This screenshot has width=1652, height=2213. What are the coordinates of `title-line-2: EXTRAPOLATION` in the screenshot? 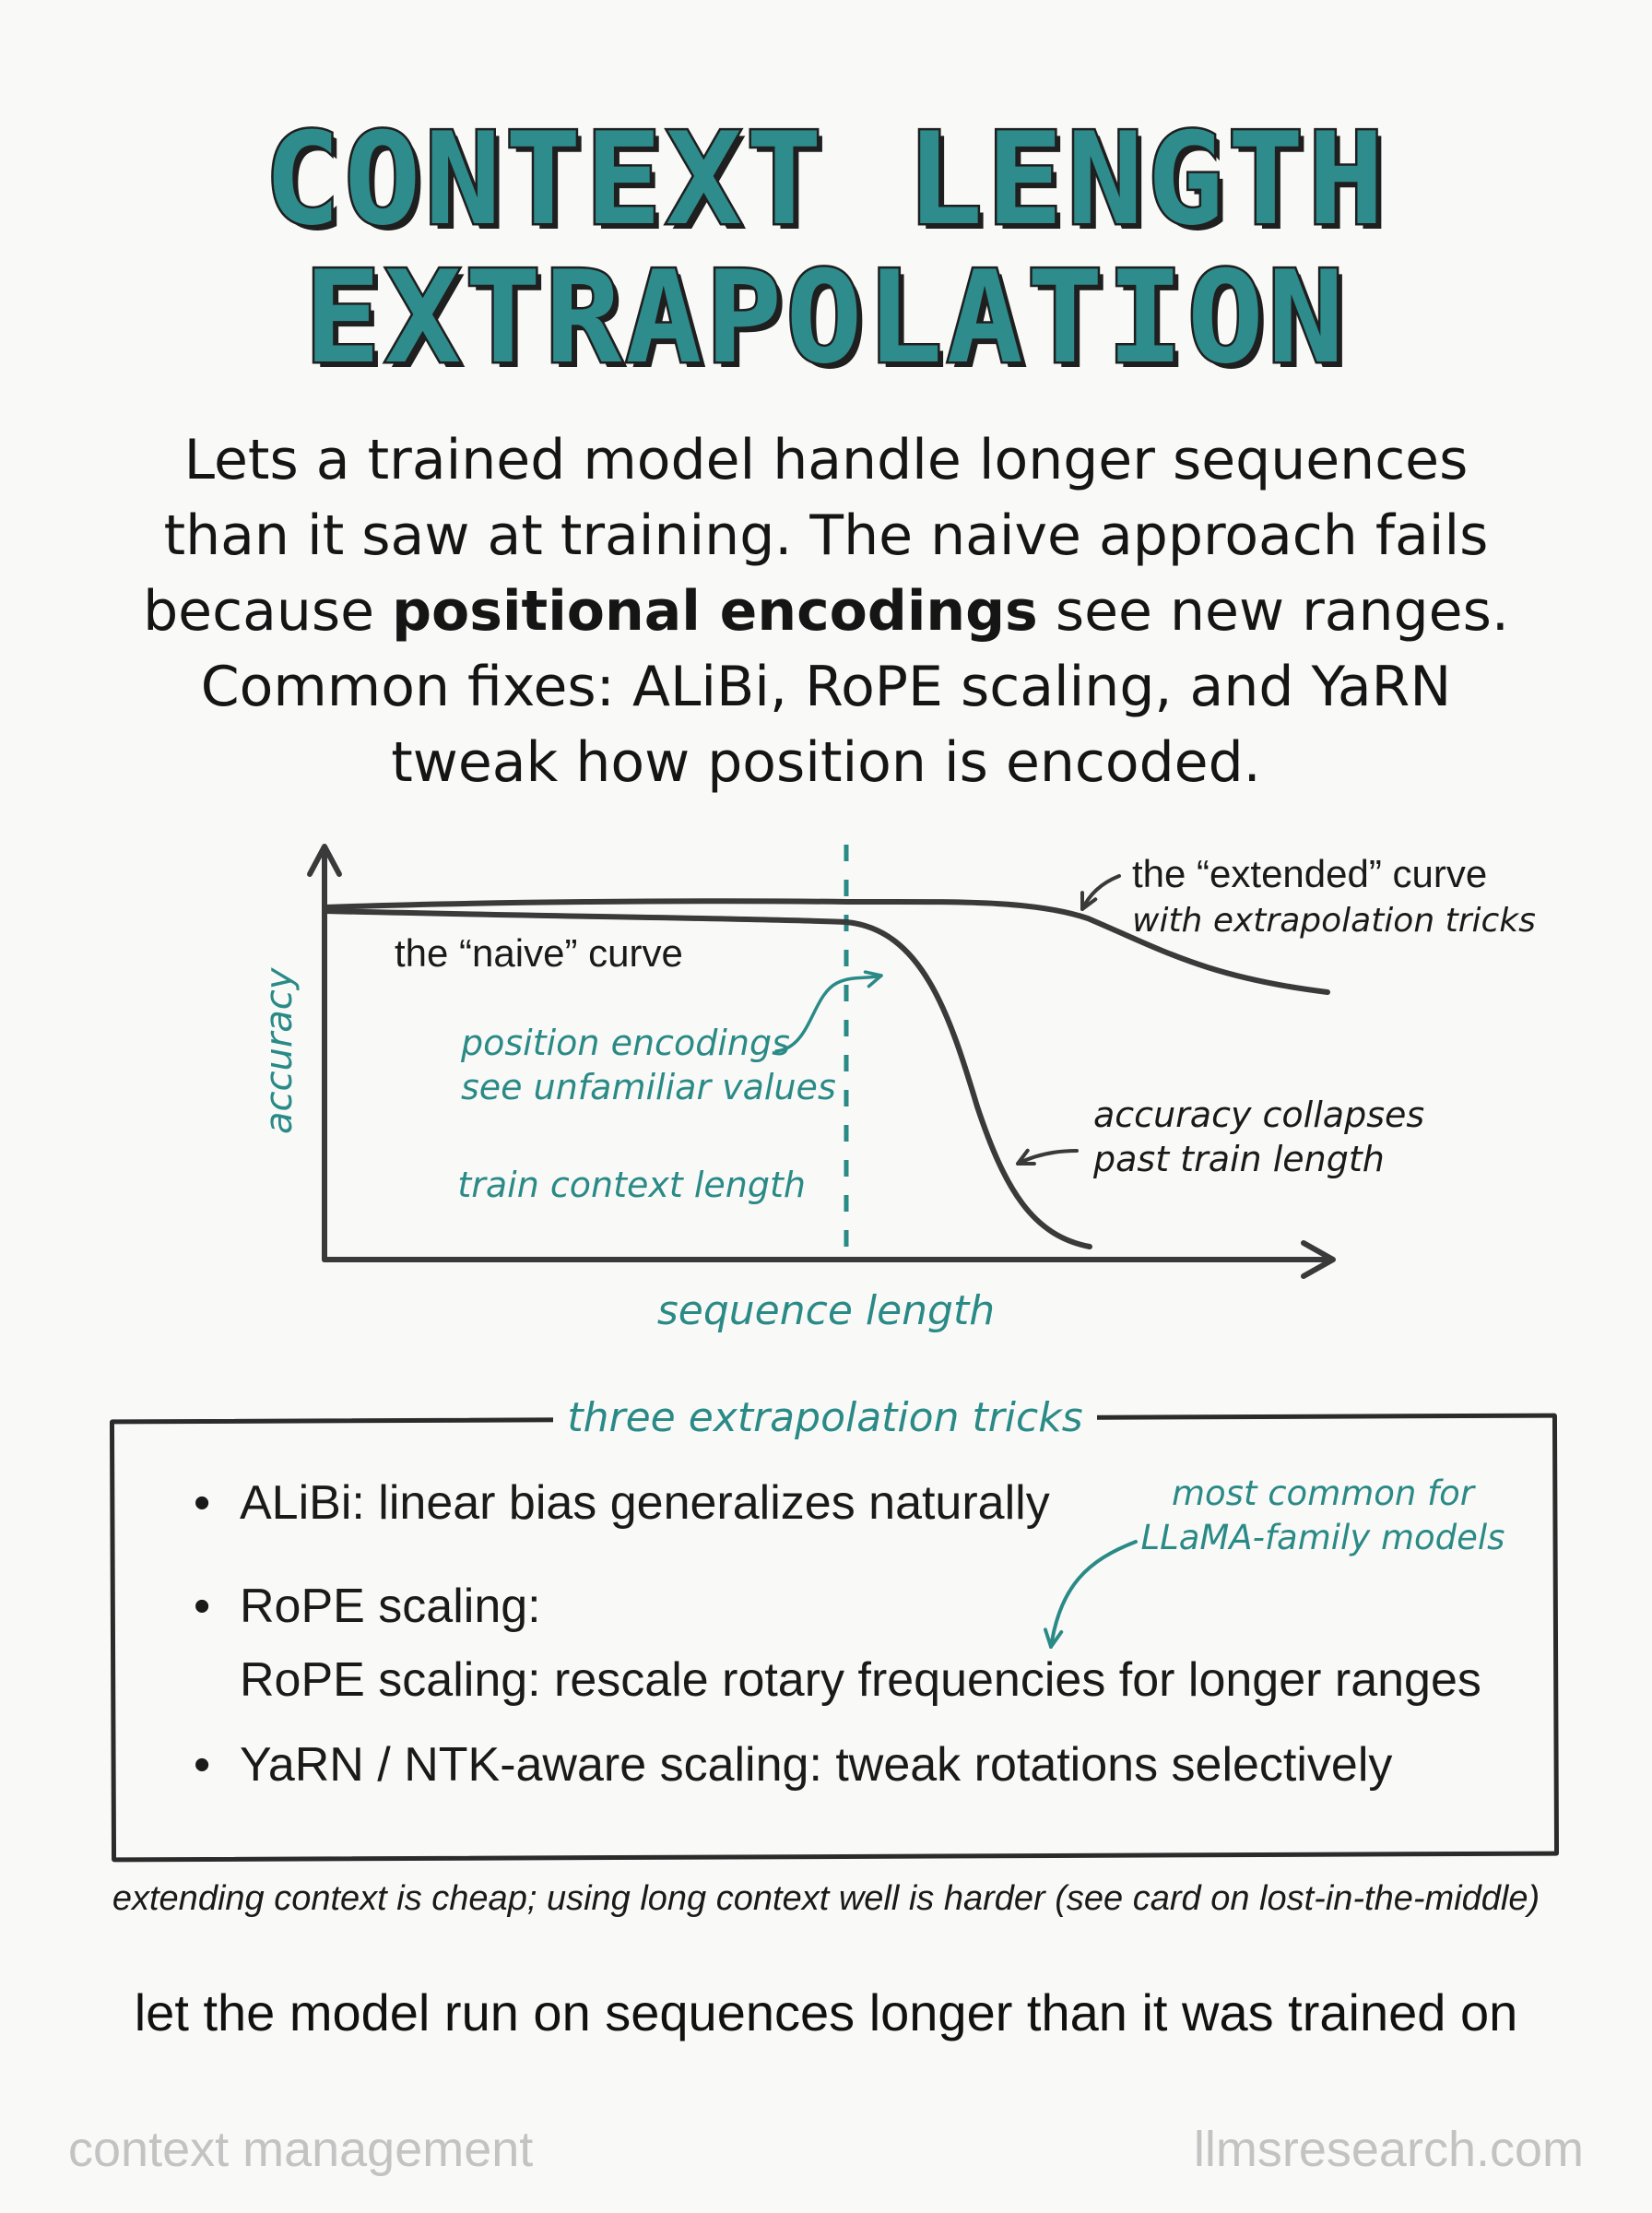 It's located at (825, 317).